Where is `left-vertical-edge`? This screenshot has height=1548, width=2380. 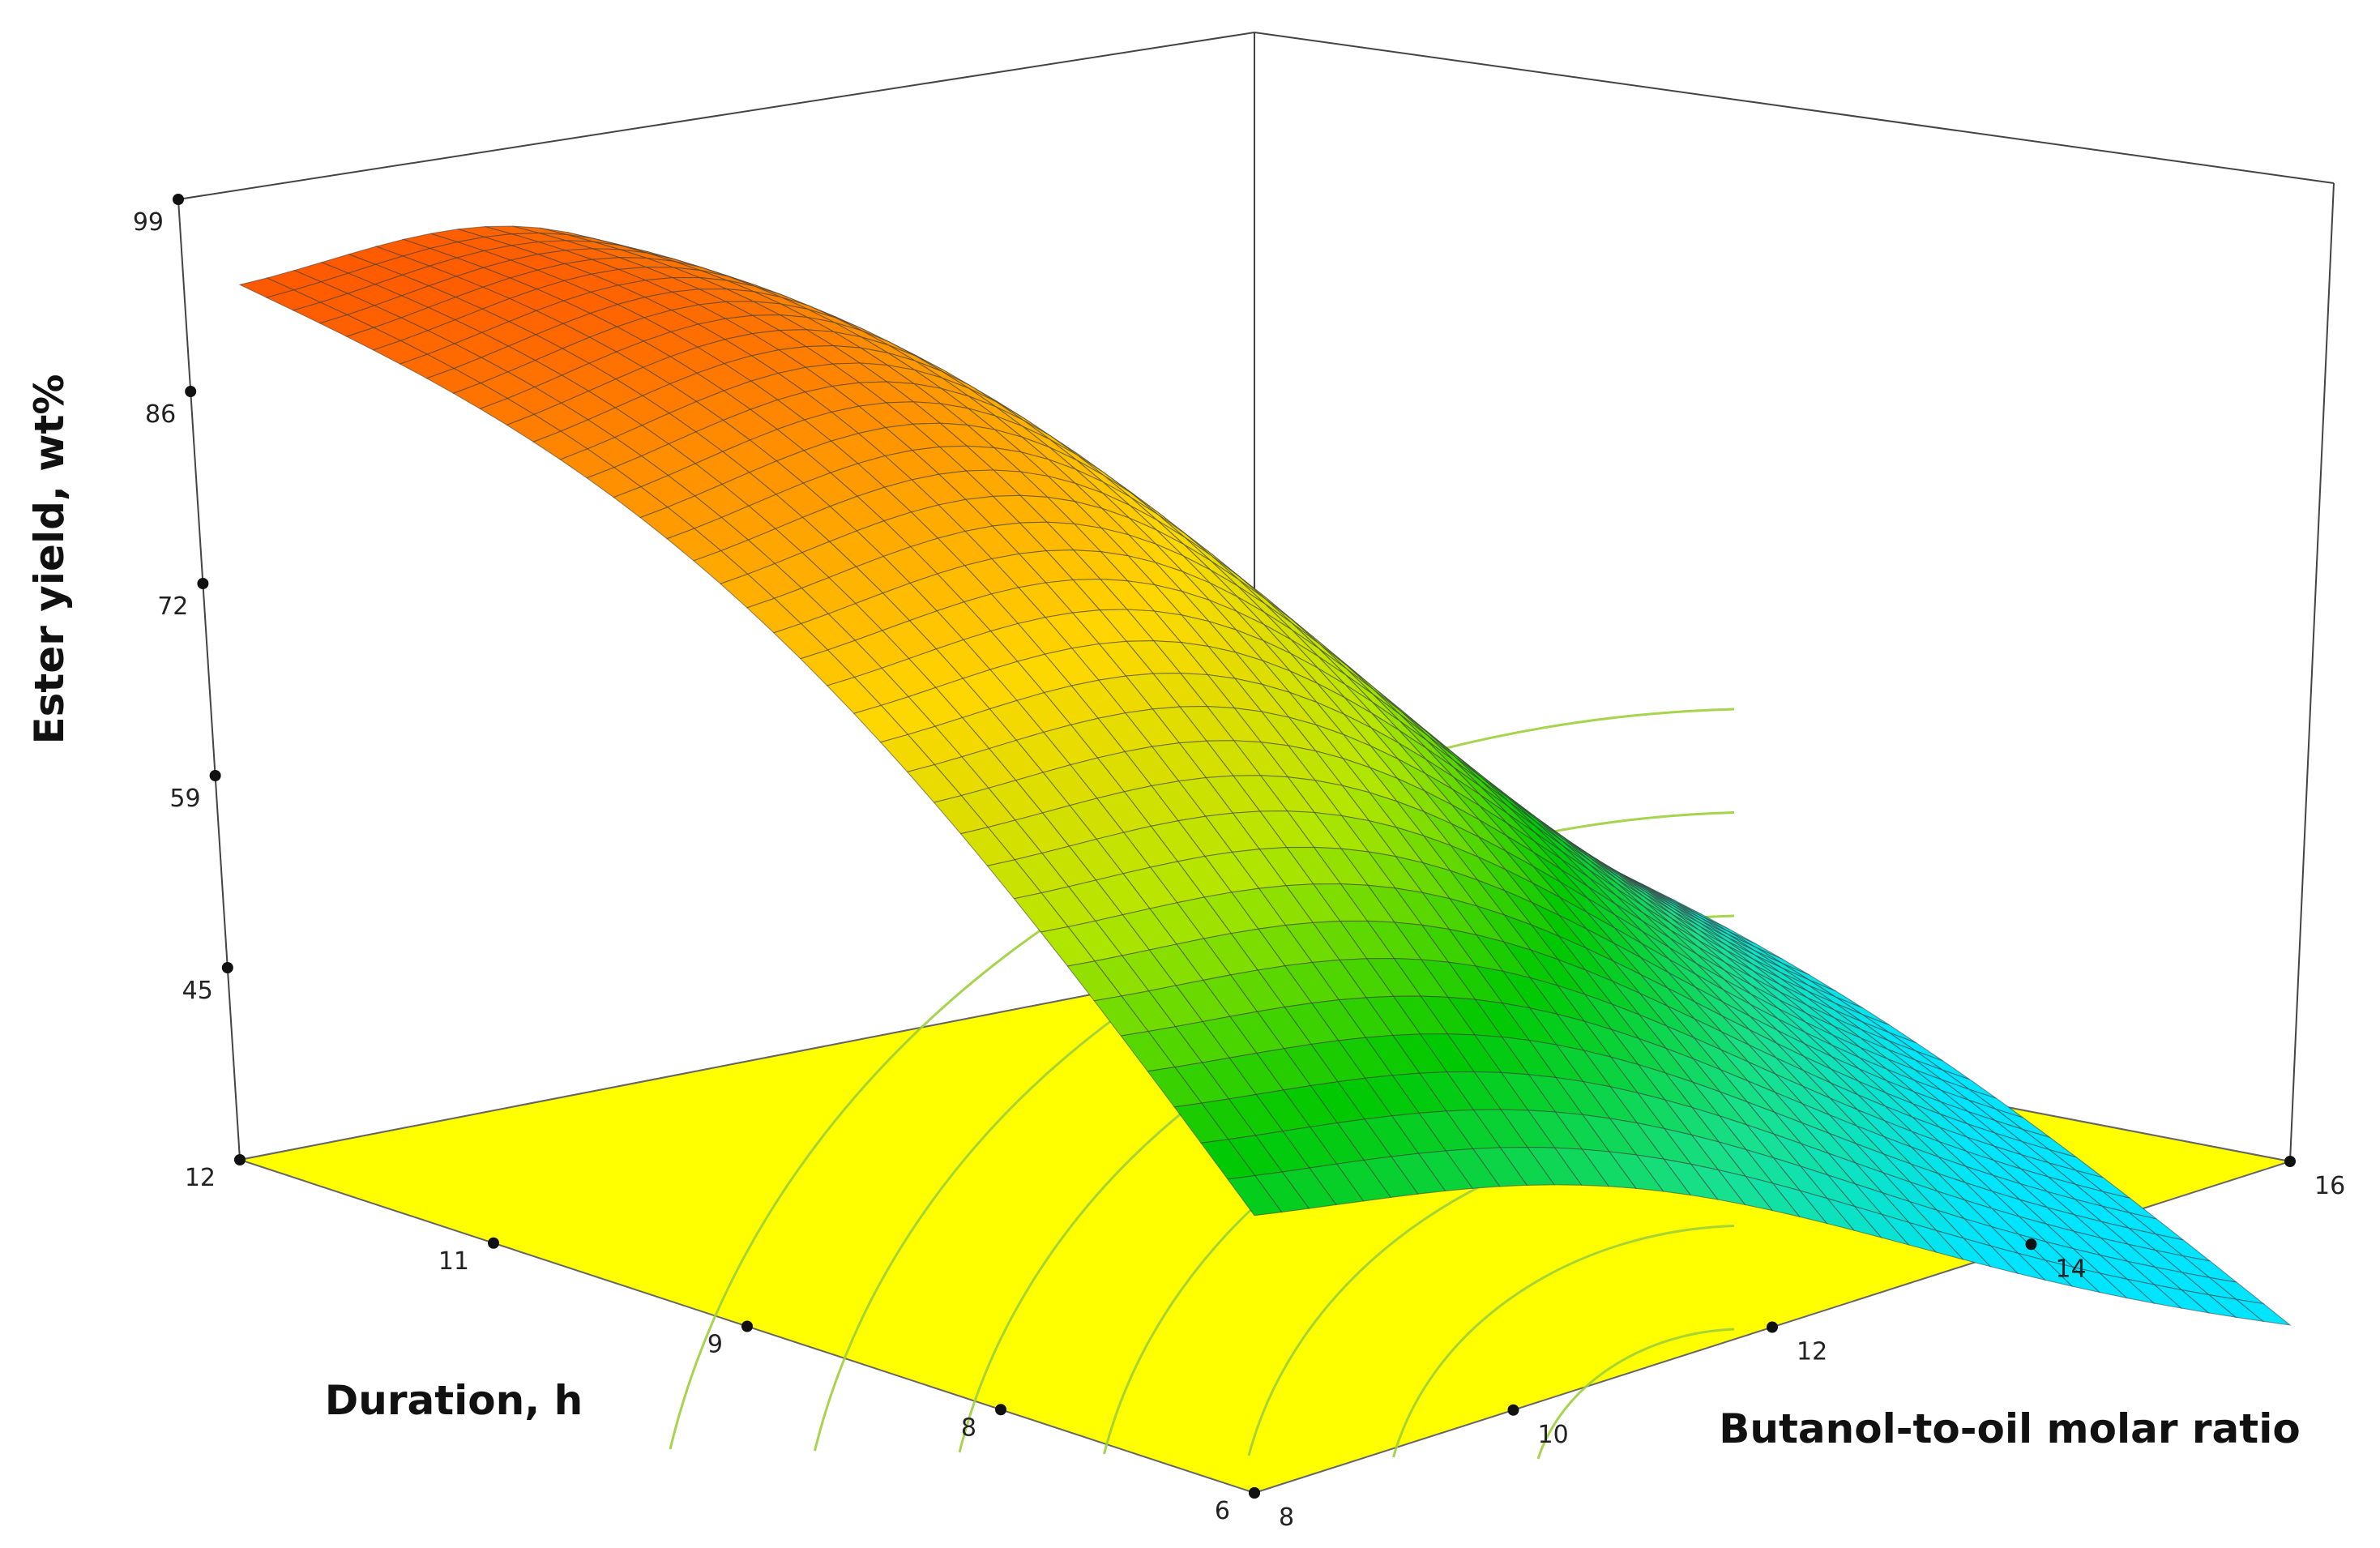
left-vertical-edge is located at coordinates (209, 680).